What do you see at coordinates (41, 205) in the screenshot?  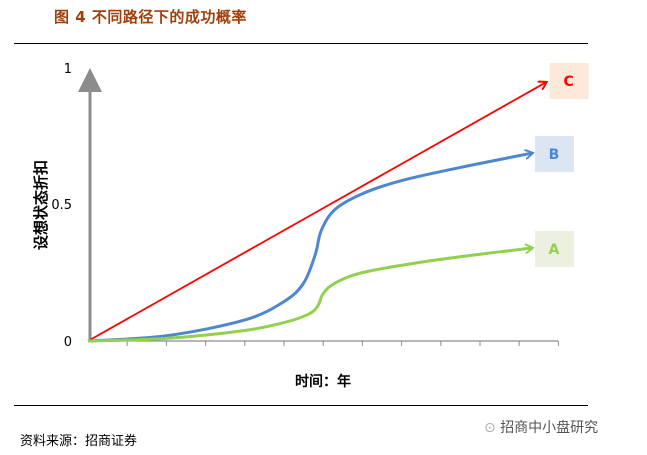 I see `y-axis-label: 设想状态折扣` at bounding box center [41, 205].